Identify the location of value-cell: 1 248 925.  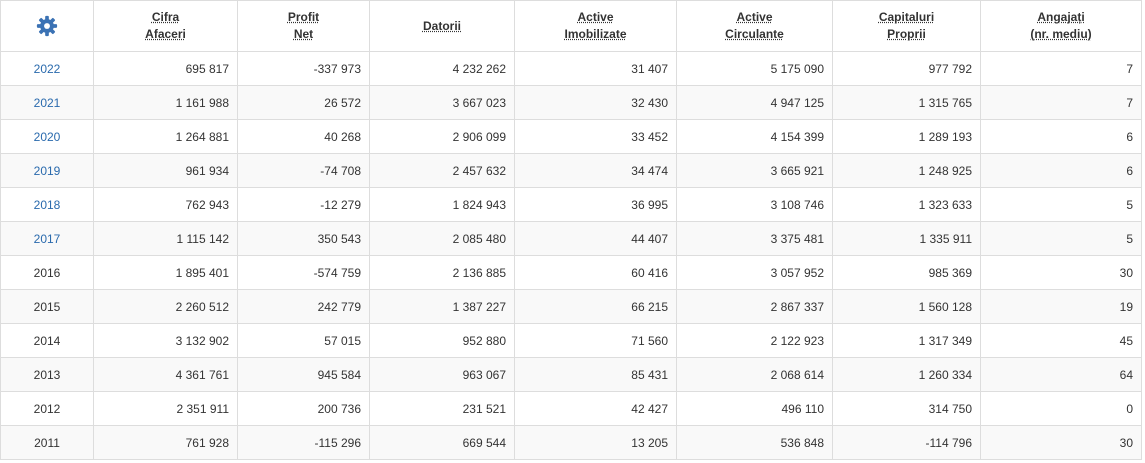
(906, 170).